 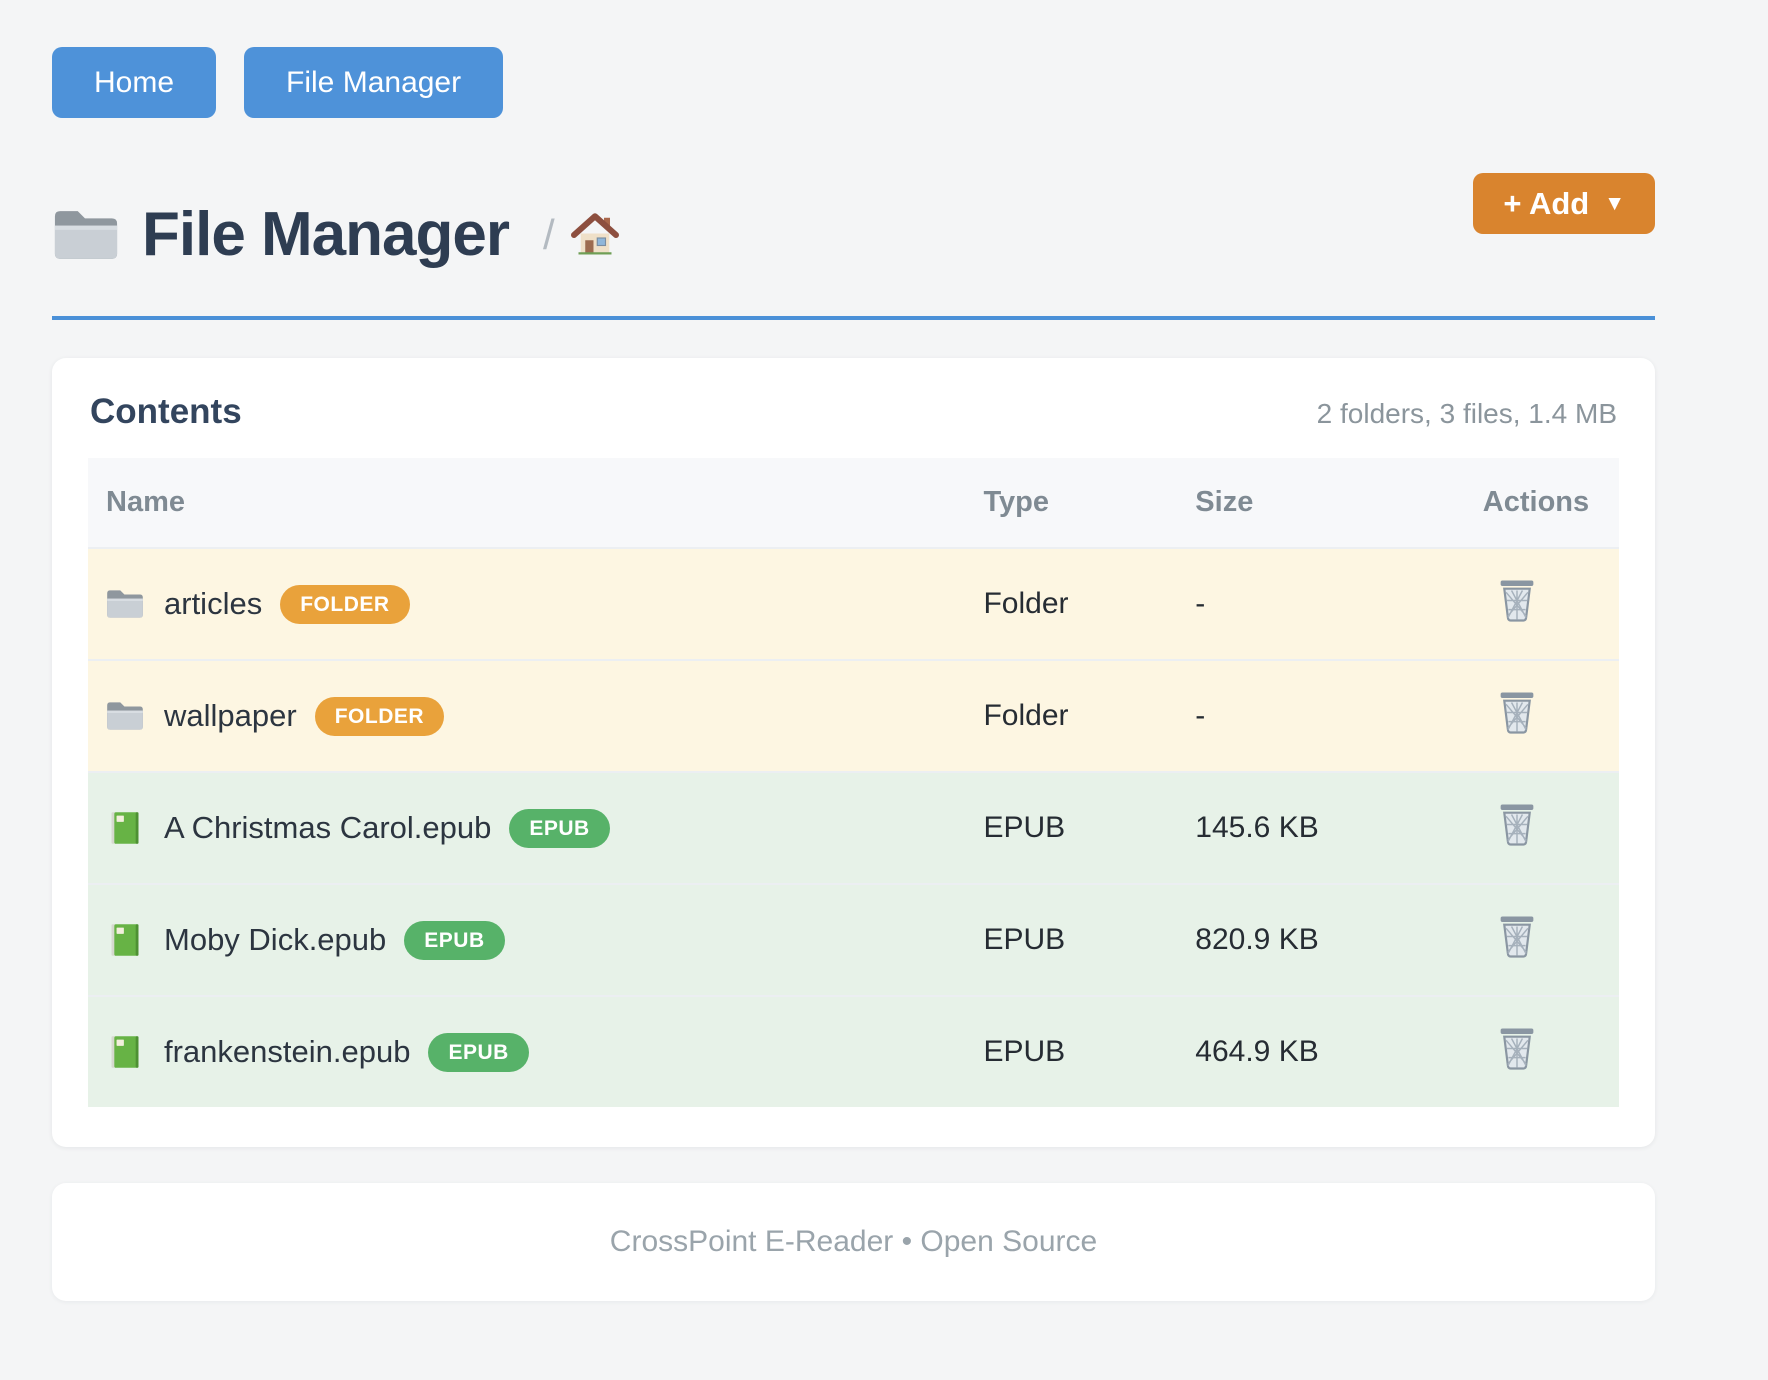 What do you see at coordinates (1257, 1051) in the screenshot?
I see `size-cell: 464.9 KB` at bounding box center [1257, 1051].